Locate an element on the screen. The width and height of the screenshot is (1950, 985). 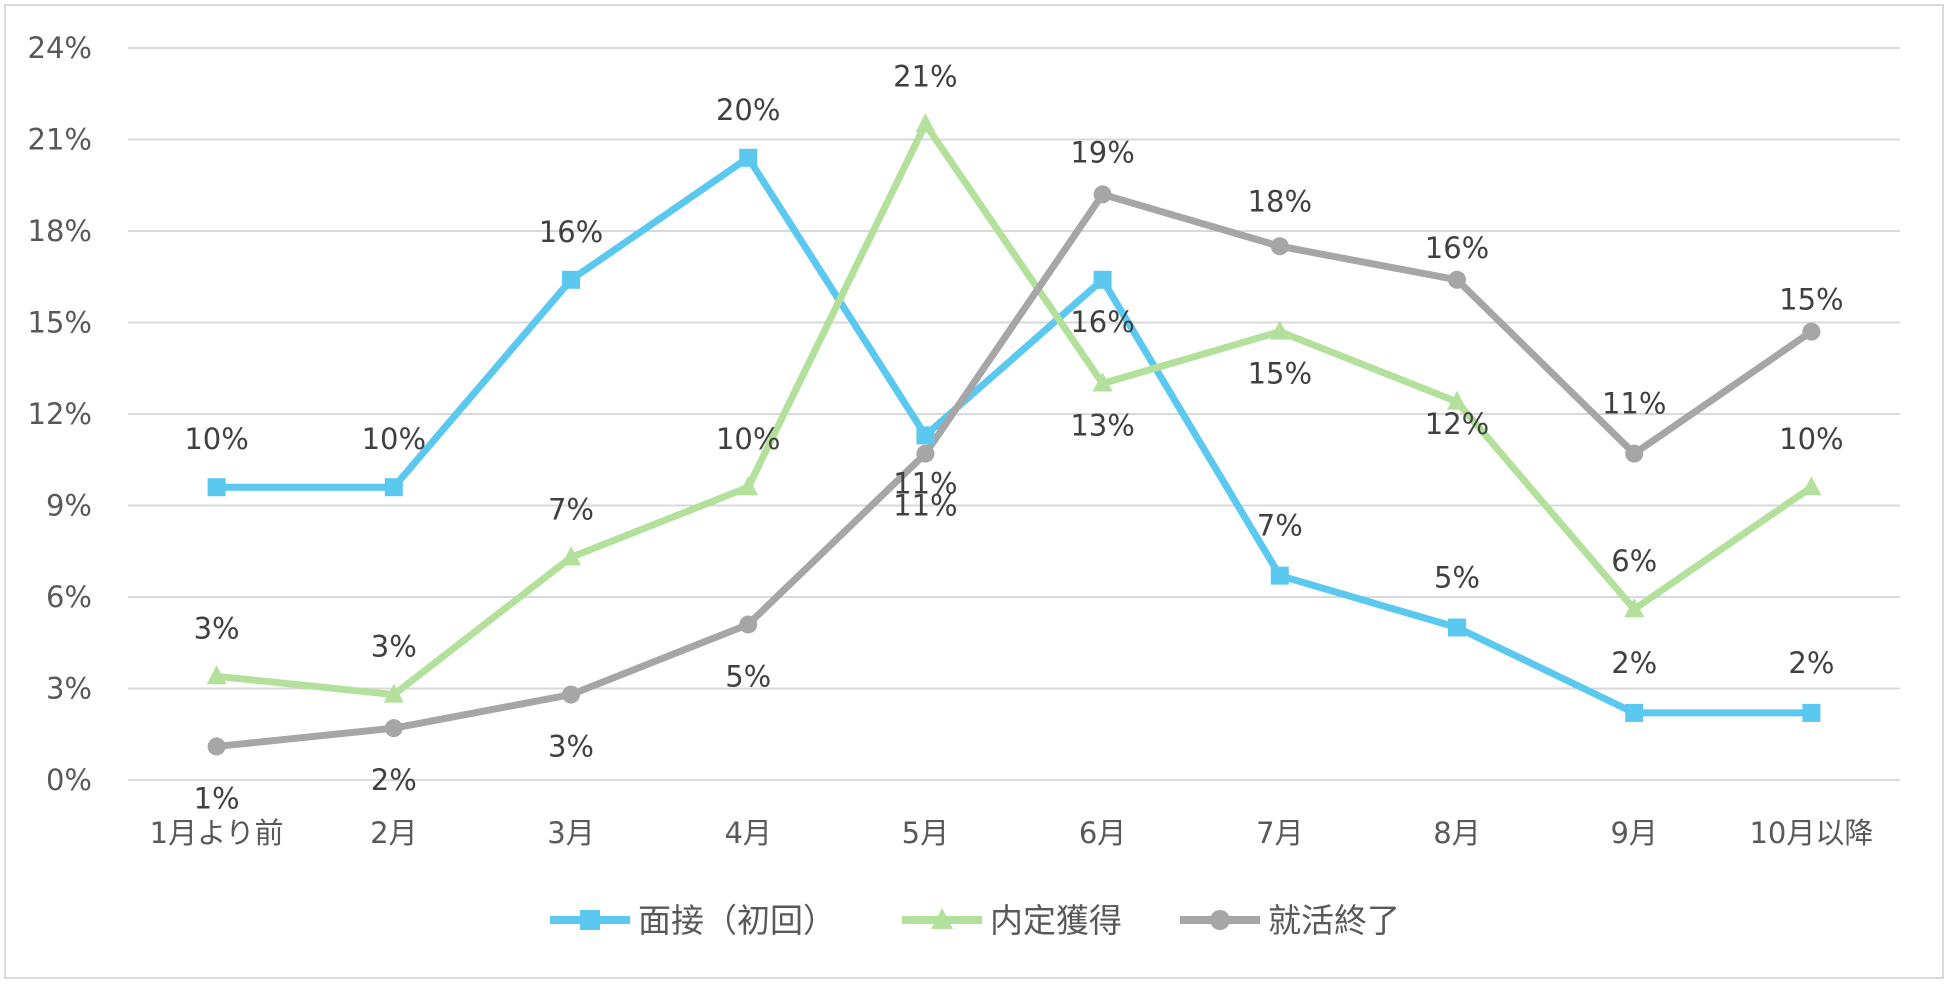
data-label: 12% is located at coordinates (1457, 424).